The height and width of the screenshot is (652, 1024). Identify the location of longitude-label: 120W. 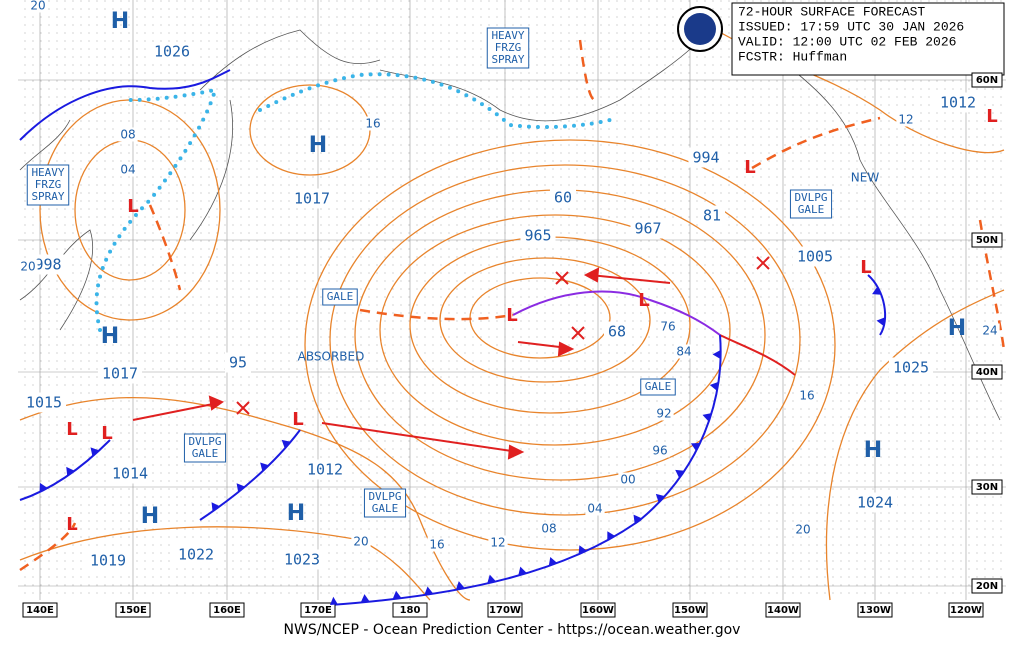
(966, 610).